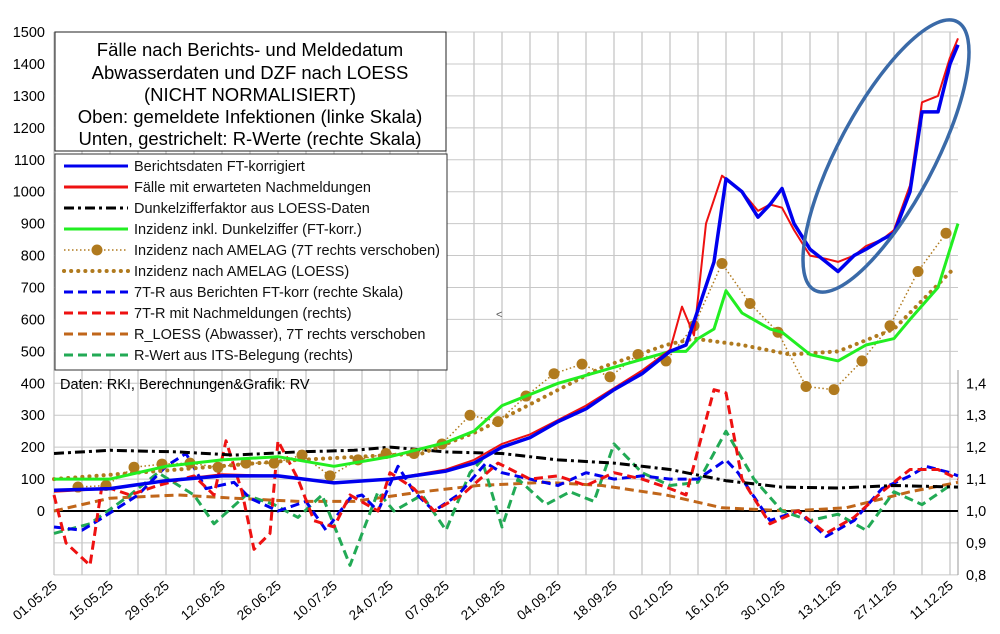  What do you see at coordinates (976, 544) in the screenshot?
I see `y-right-tick-label: 0,9` at bounding box center [976, 544].